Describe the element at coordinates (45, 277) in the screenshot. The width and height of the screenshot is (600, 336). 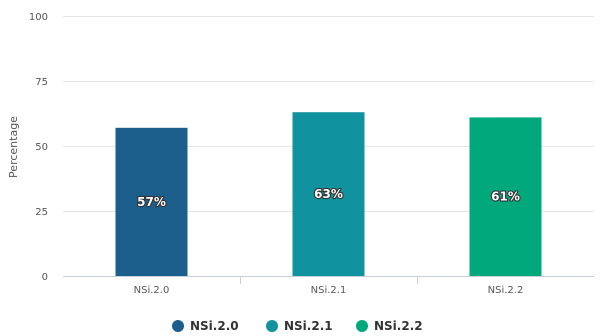
I see `y-tick-label: 0` at that location.